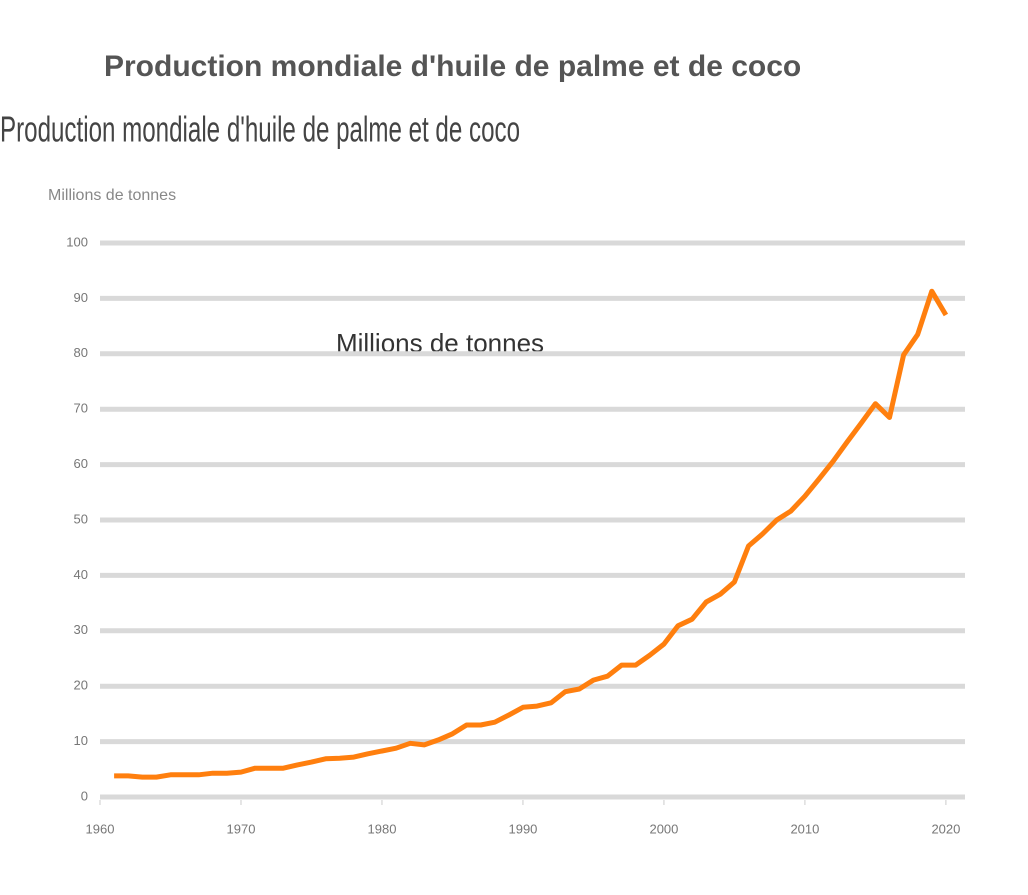 The image size is (1028, 895). I want to click on y-tick-label: 50, so click(81, 518).